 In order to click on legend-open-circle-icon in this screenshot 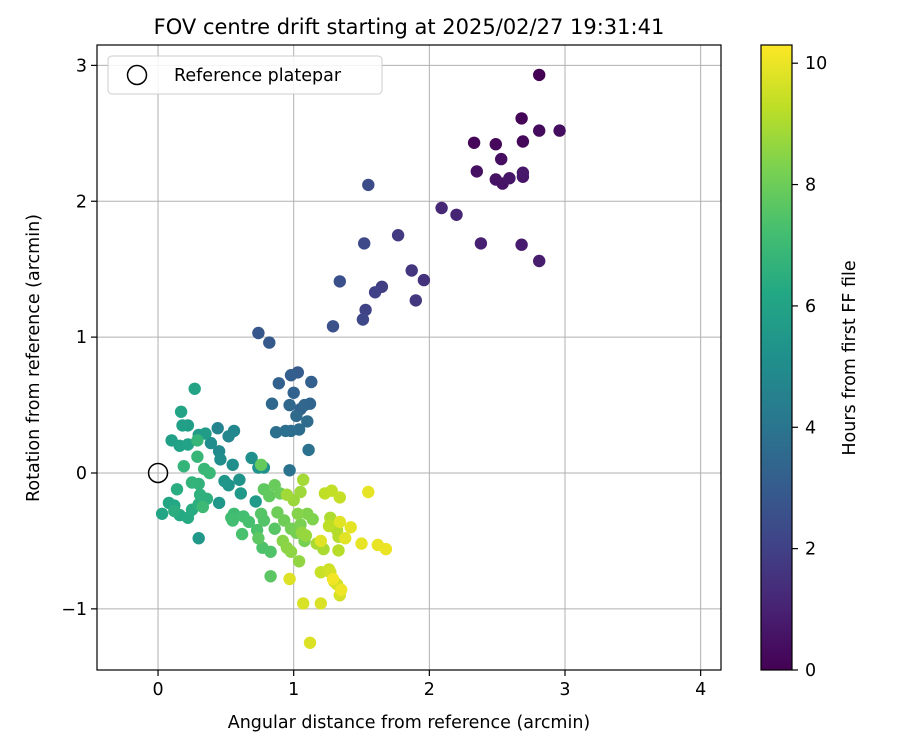, I will do `click(137, 75)`.